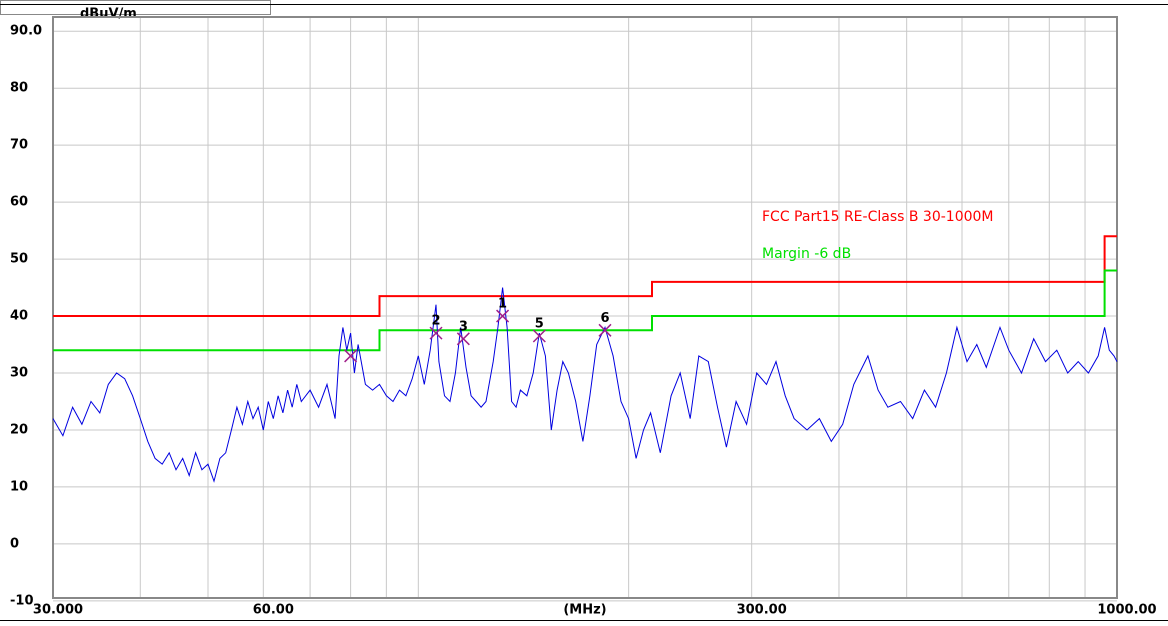 The height and width of the screenshot is (626, 1168). I want to click on y-tick-label: 90.0, so click(26, 31).